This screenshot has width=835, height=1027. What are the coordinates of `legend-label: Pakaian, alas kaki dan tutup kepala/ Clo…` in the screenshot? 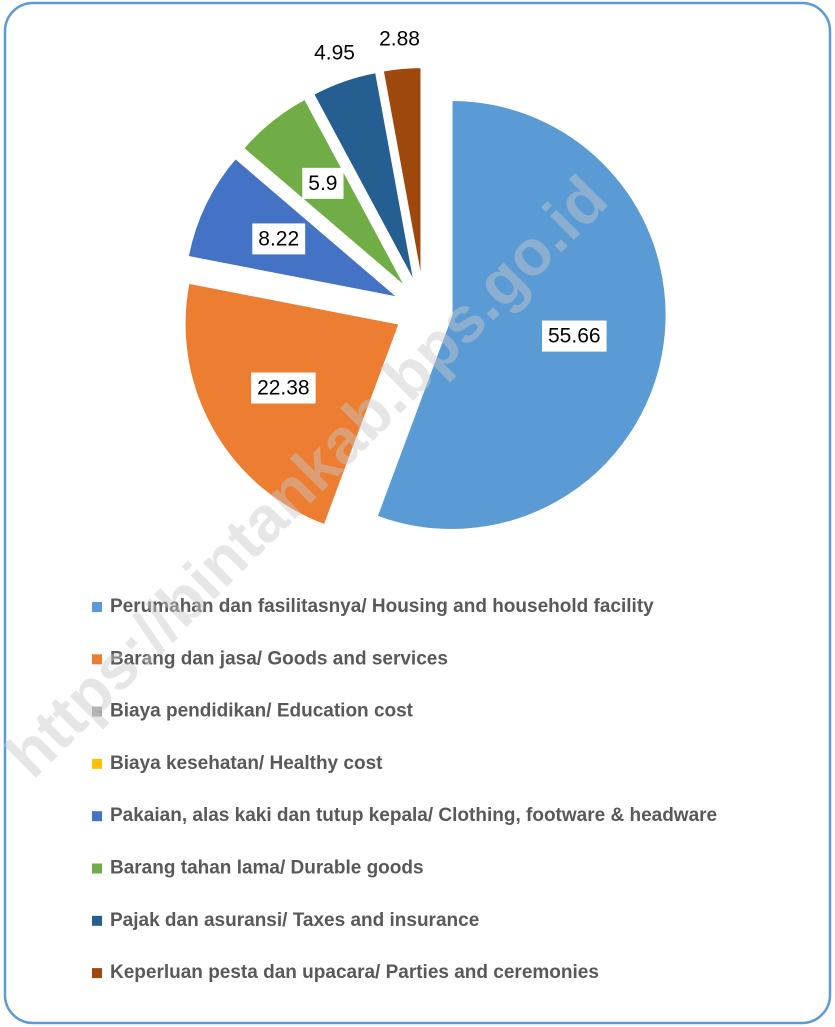 It's located at (413, 815).